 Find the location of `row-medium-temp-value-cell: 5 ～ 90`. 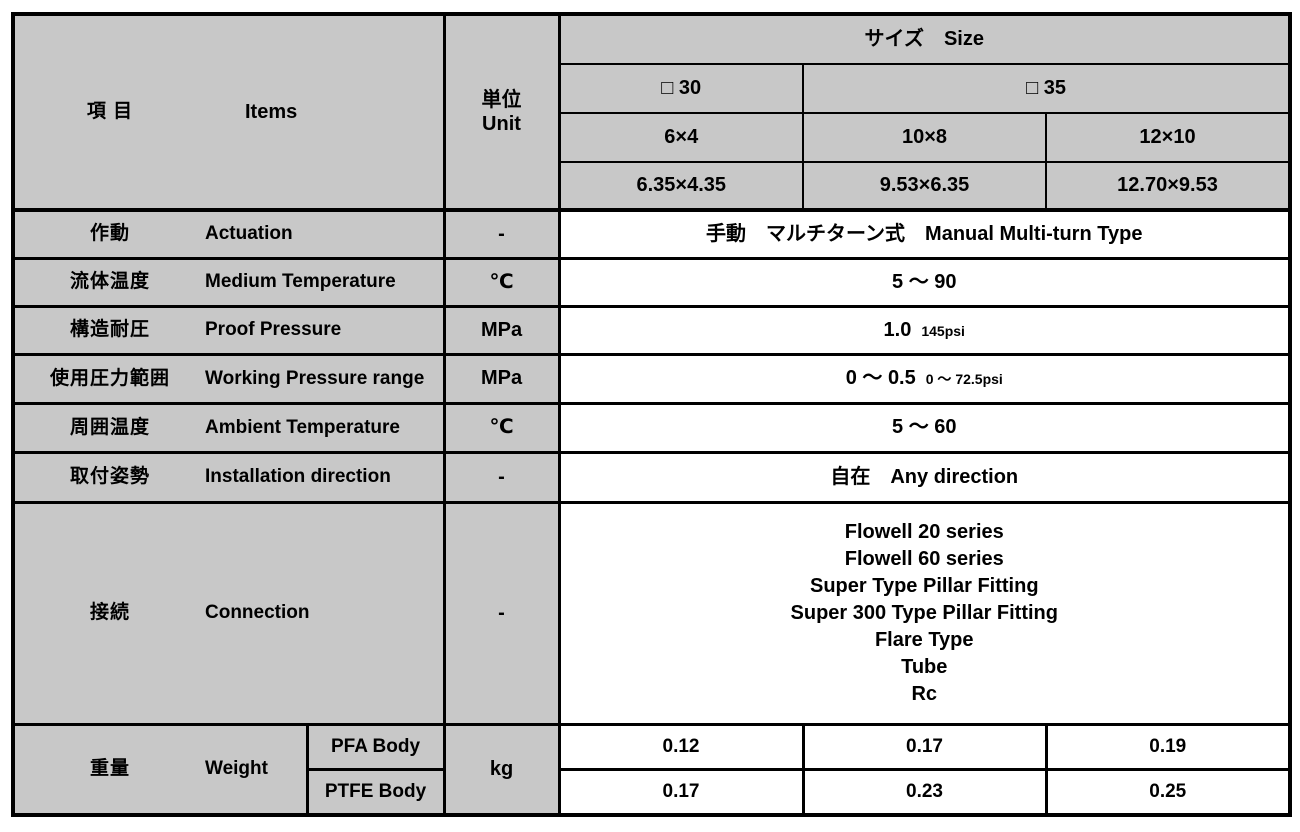

row-medium-temp-value-cell: 5 ～ 90 is located at coordinates (924, 282).